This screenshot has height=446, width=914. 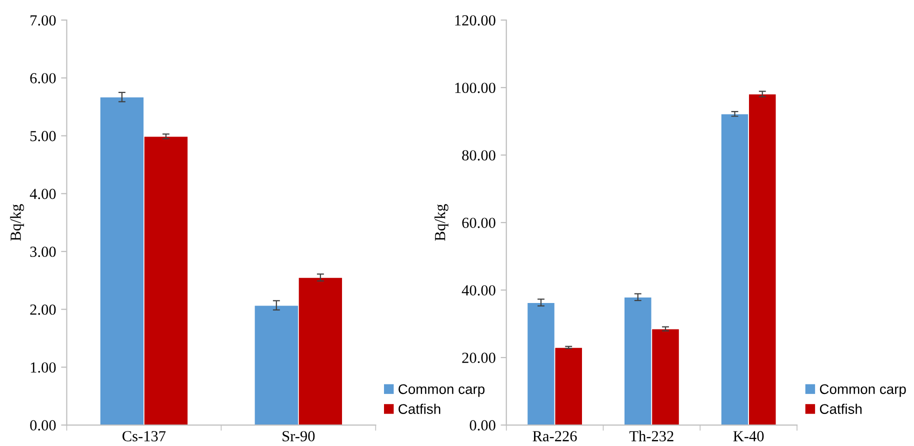 What do you see at coordinates (651, 436) in the screenshot?
I see `x-tick-label: Th-232` at bounding box center [651, 436].